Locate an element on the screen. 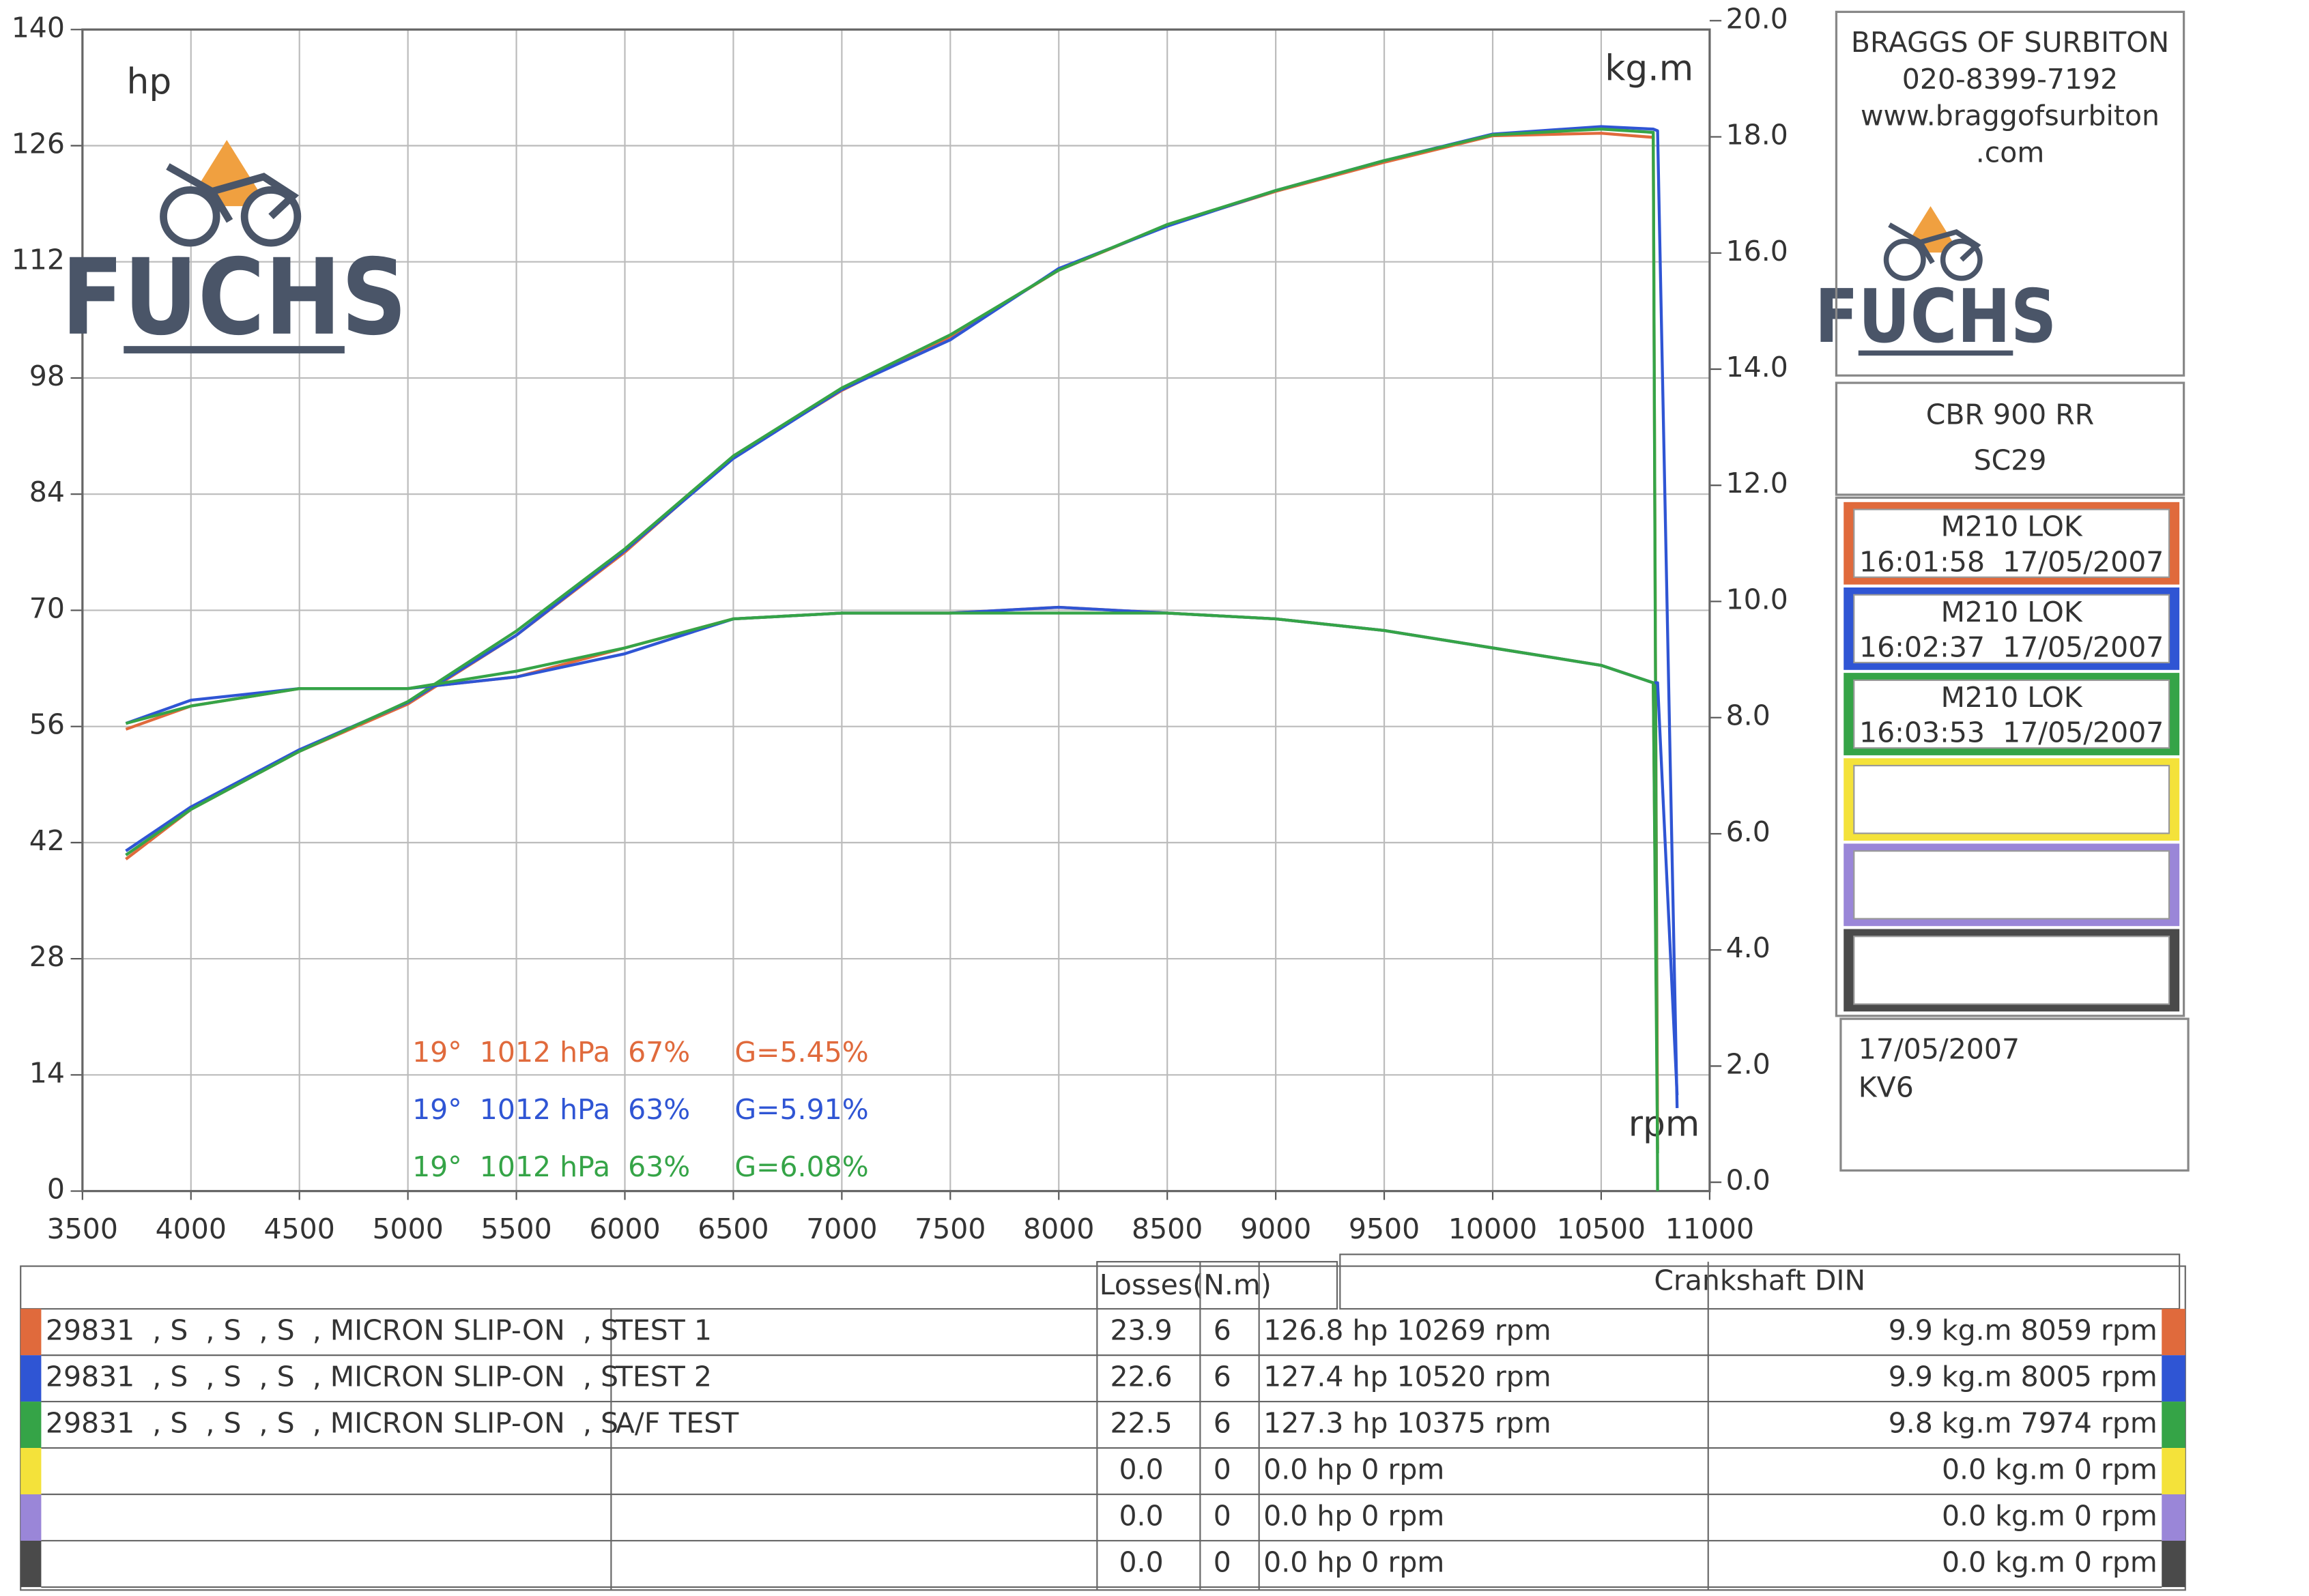 This screenshot has height=1596, width=2309. x-tick-label: 4500 is located at coordinates (299, 1229).